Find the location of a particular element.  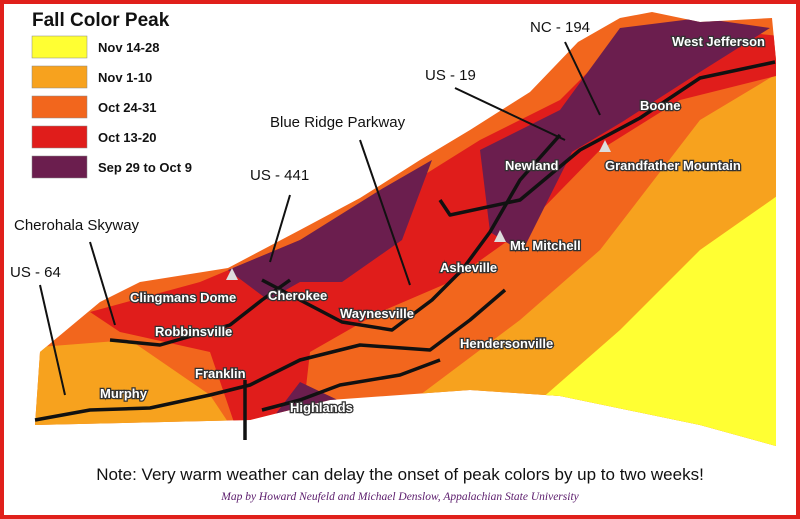

place-label: Murphy is located at coordinates (124, 393).